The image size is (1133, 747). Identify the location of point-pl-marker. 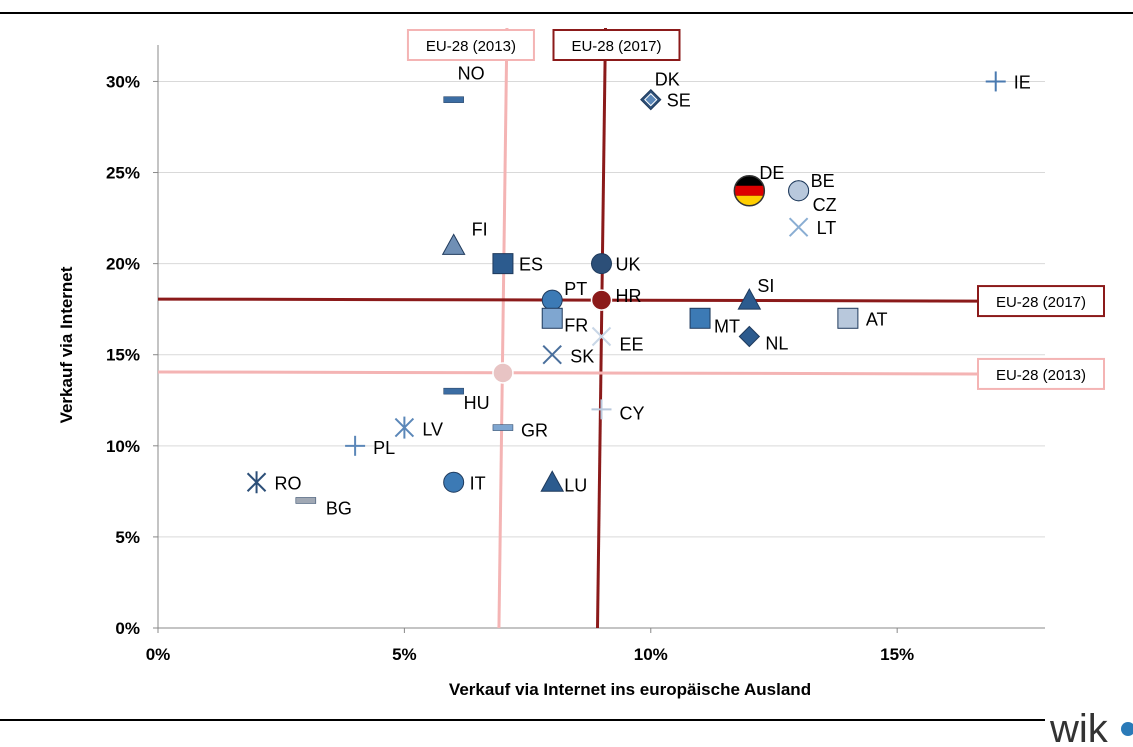
(355, 445).